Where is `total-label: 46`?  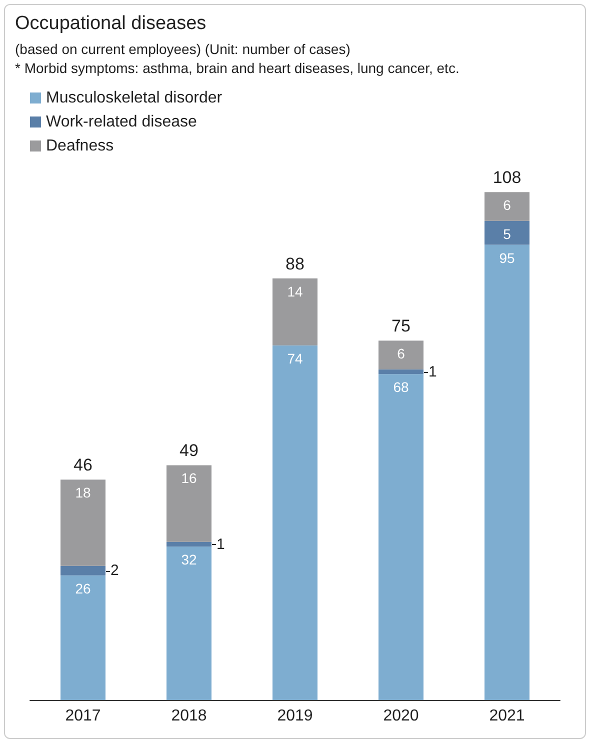 total-label: 46 is located at coordinates (83, 465).